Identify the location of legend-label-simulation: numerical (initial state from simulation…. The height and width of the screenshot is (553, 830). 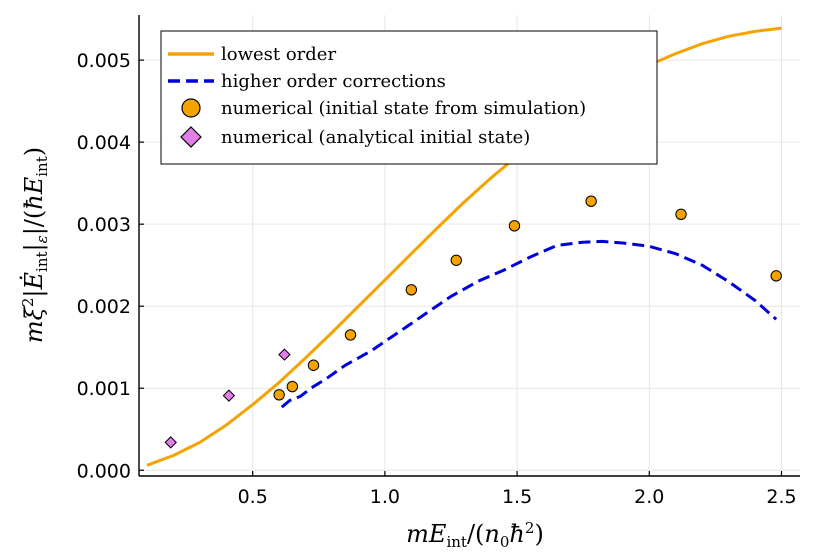
(403, 108).